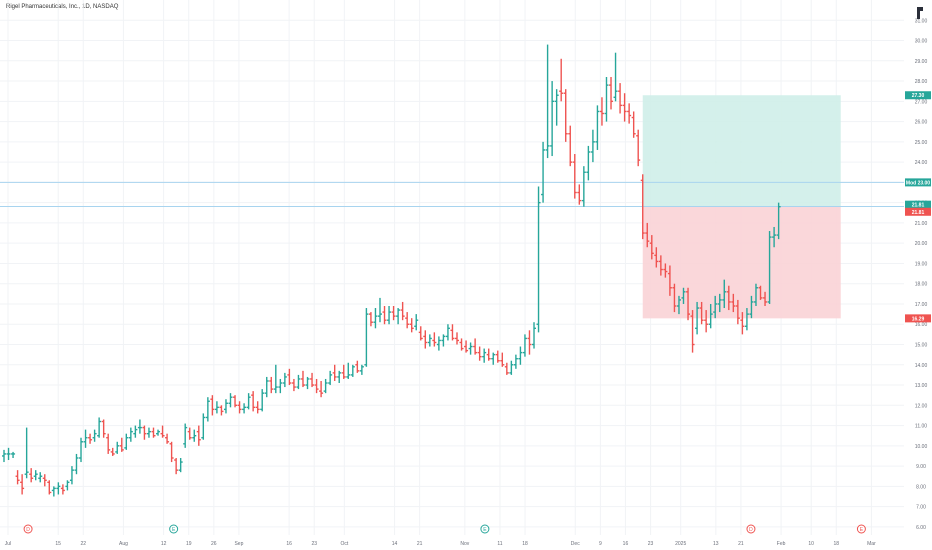  What do you see at coordinates (575, 544) in the screenshot?
I see `x-tick-label: Dec` at bounding box center [575, 544].